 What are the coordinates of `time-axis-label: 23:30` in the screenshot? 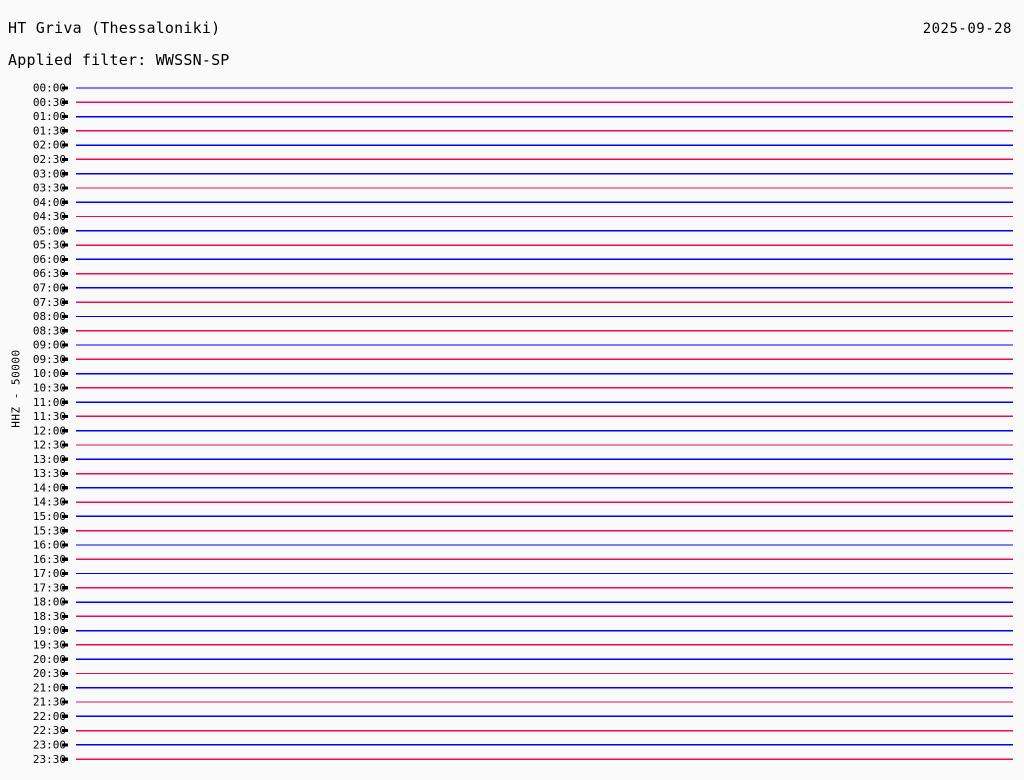 It's located at (49, 759).